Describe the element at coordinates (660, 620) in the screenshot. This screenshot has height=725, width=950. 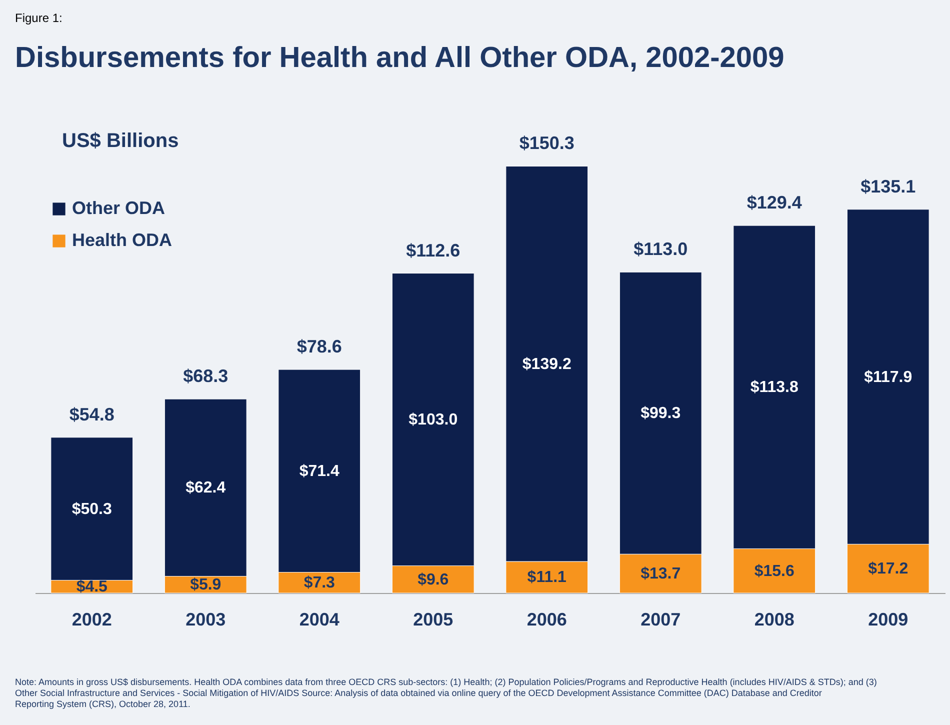
I see `x-tick-label: 2007` at that location.